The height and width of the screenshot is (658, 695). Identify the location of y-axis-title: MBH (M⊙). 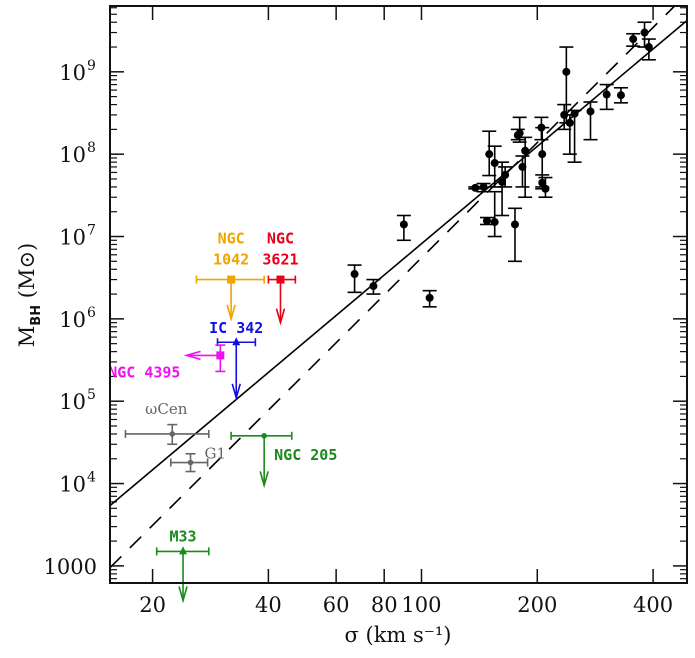
(29, 295).